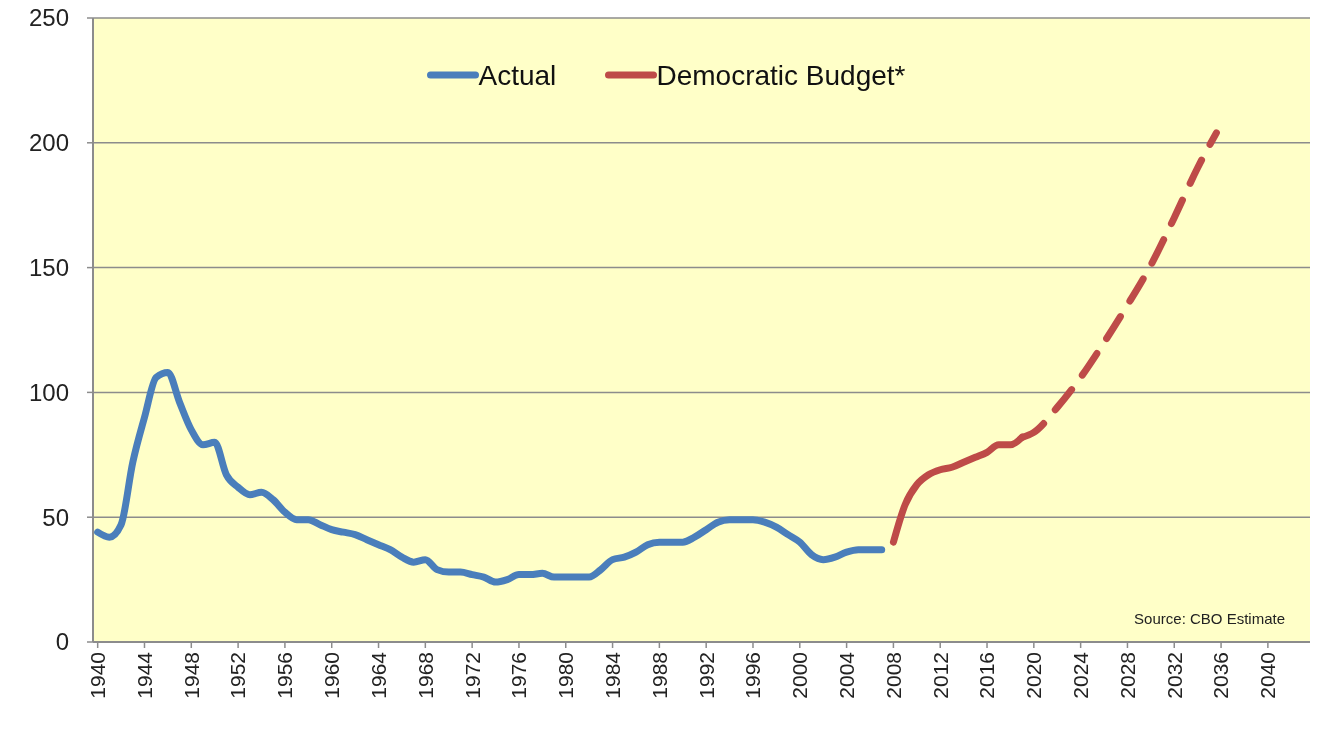  I want to click on x-tick-label: 1940, so click(98, 675).